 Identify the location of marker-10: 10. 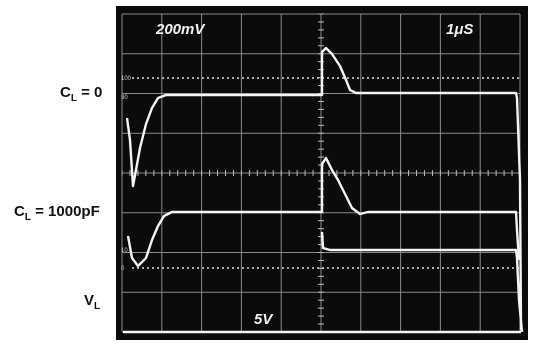
(124, 251).